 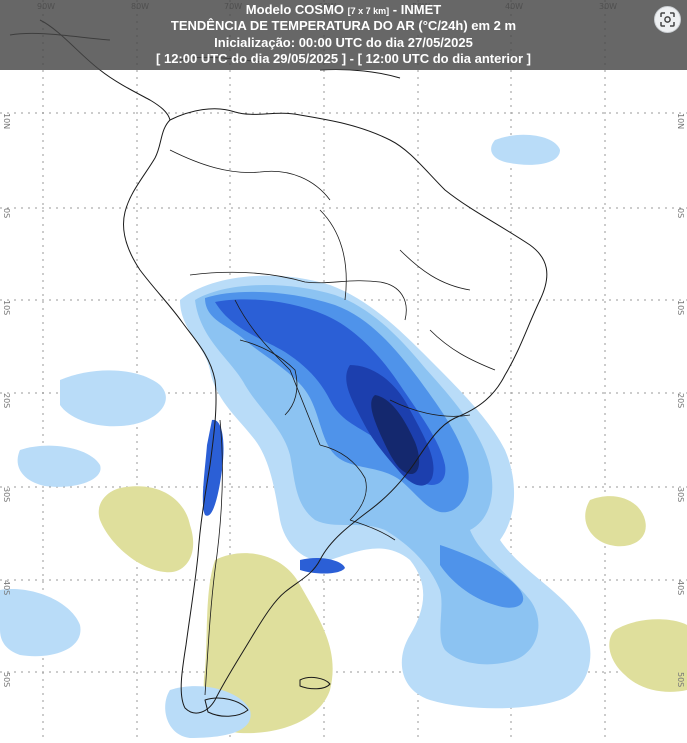 What do you see at coordinates (268, 377) in the screenshot?
I see `border-bolivia` at bounding box center [268, 377].